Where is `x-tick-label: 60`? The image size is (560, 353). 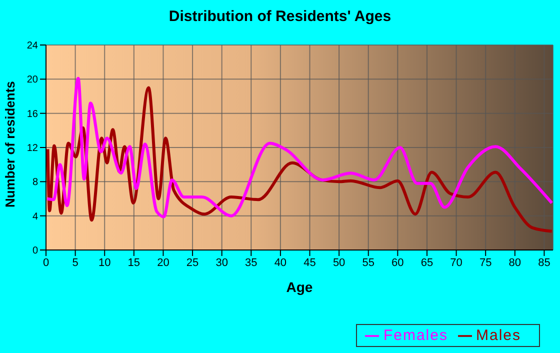 x-tick-label: 60 is located at coordinates (398, 262).